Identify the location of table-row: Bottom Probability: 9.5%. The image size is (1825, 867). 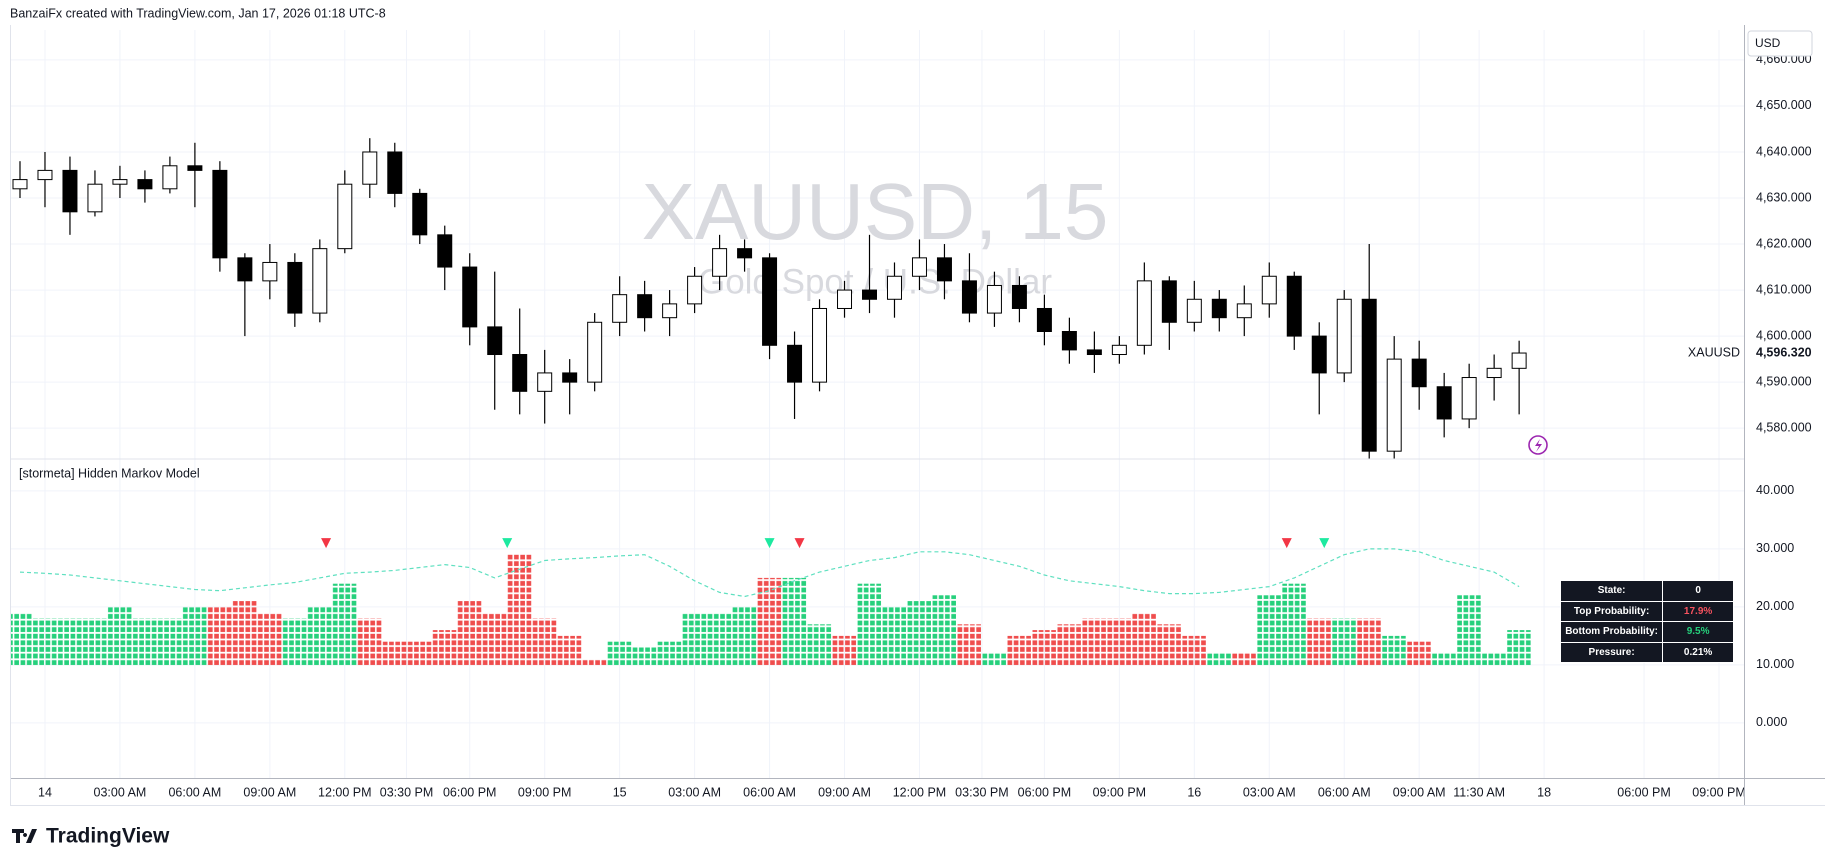
(1647, 632).